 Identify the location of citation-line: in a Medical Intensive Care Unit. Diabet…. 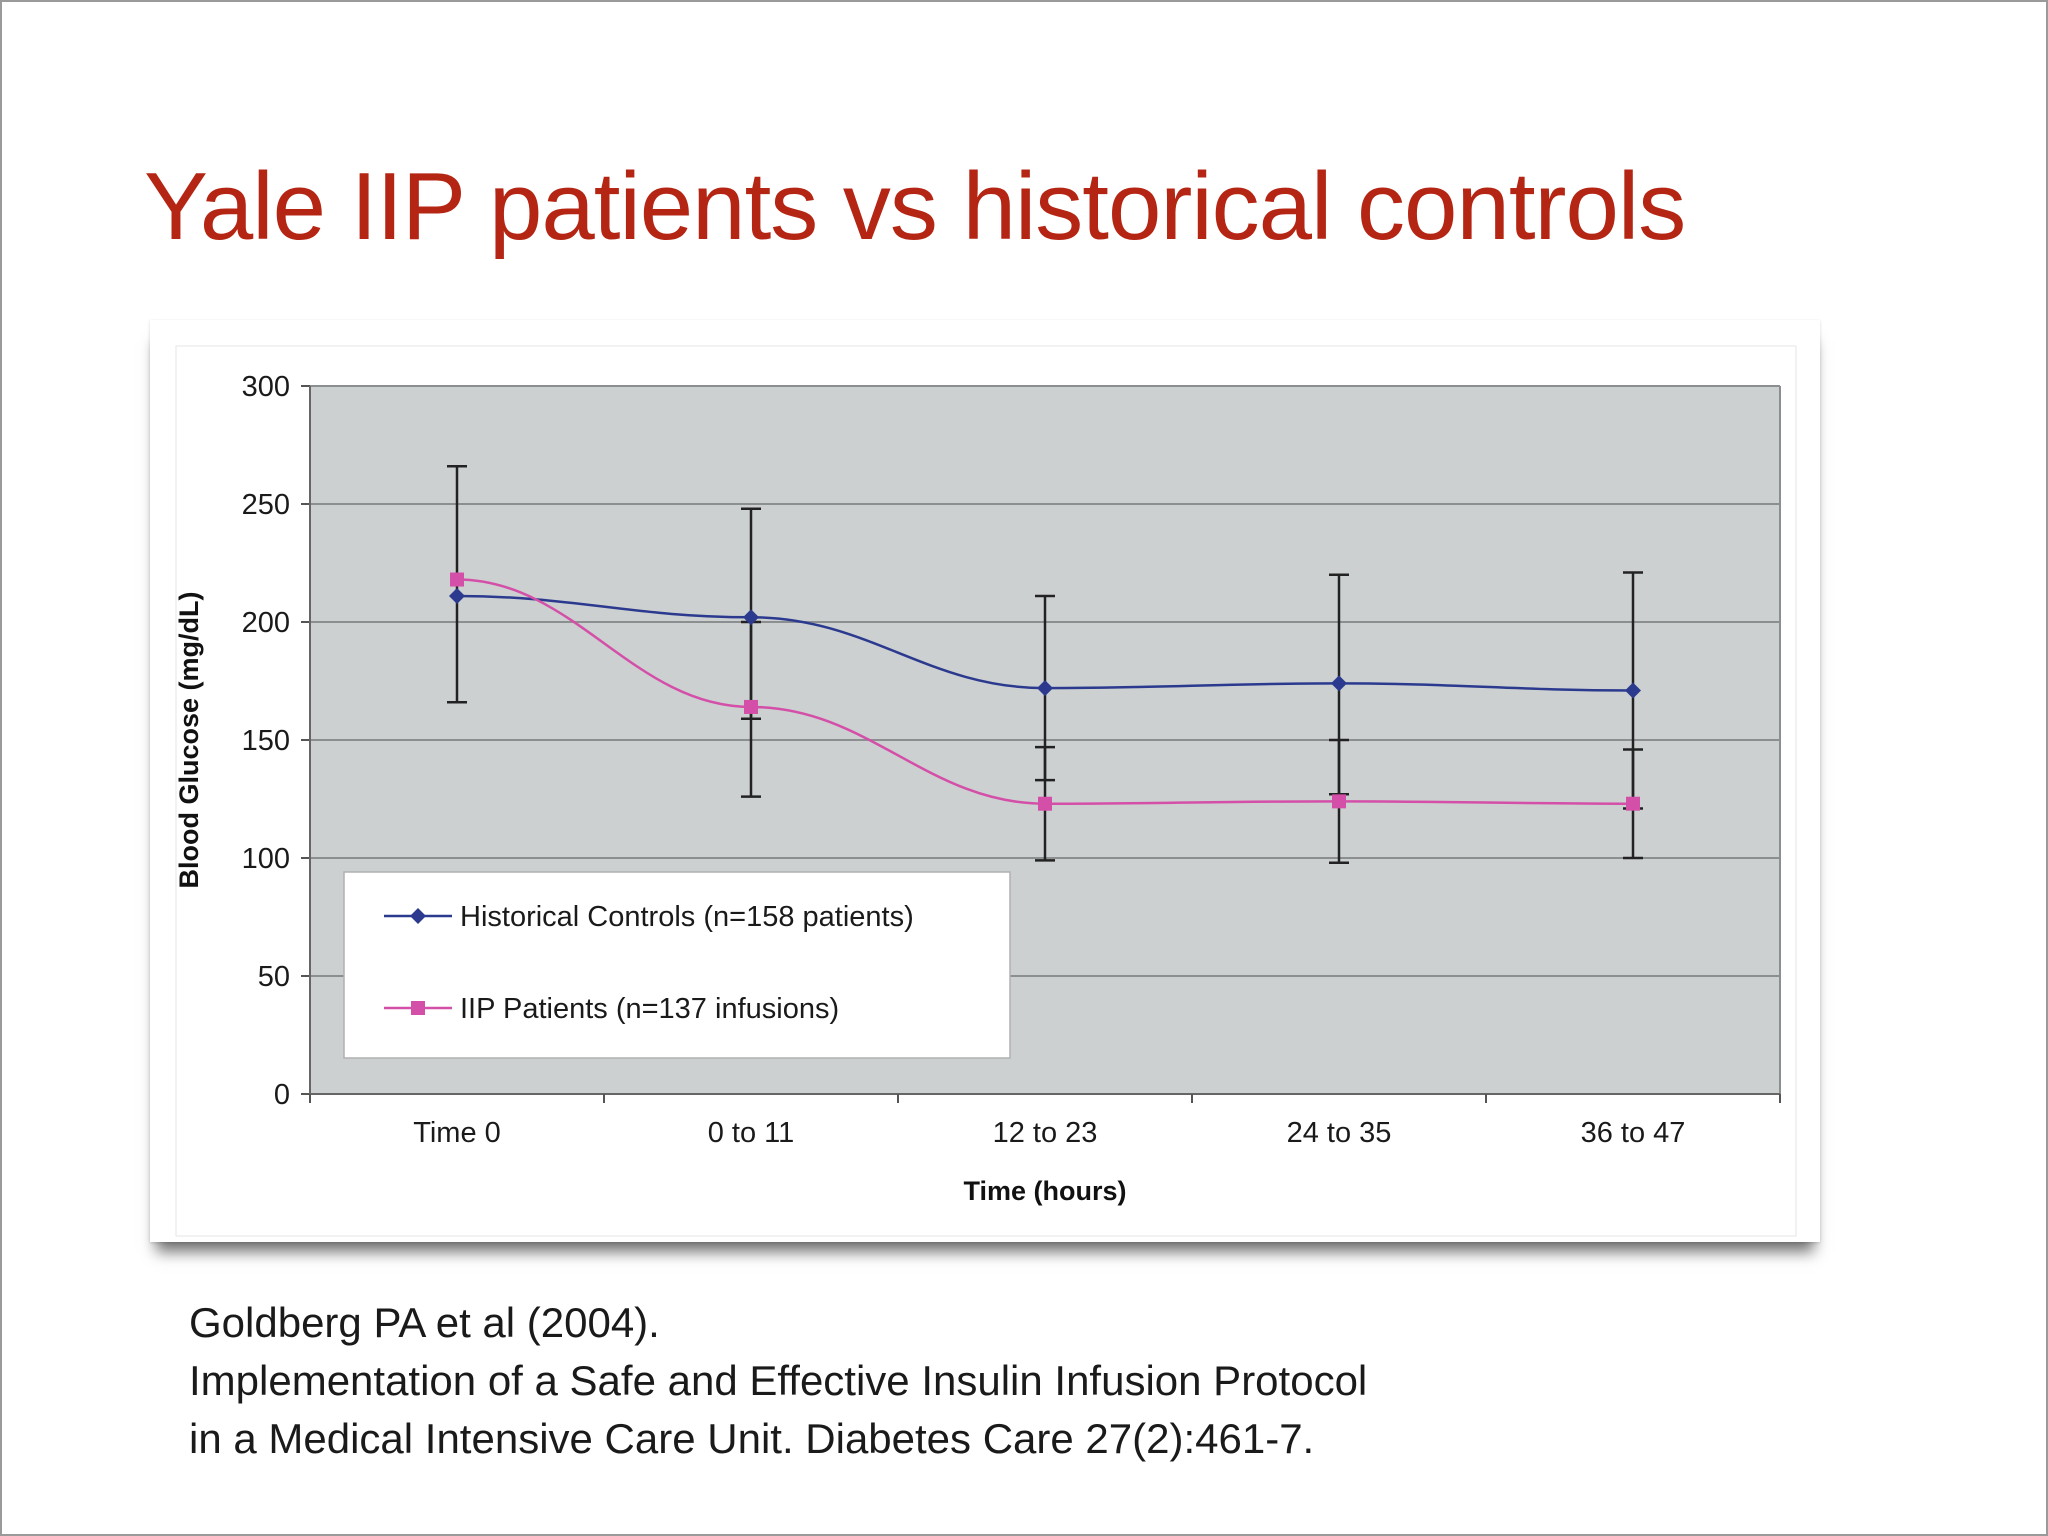
(752, 1438).